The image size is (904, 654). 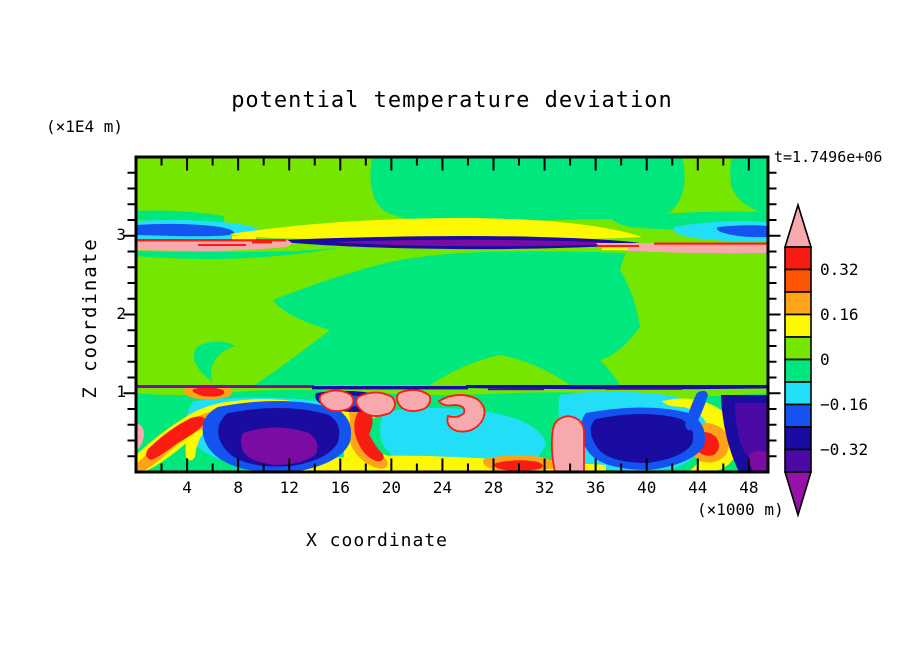 What do you see at coordinates (798, 258) in the screenshot?
I see `colorbar-block-red` at bounding box center [798, 258].